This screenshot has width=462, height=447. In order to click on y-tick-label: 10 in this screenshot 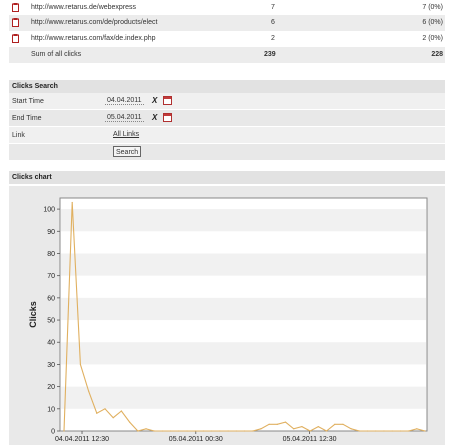, I will do `click(51, 409)`.